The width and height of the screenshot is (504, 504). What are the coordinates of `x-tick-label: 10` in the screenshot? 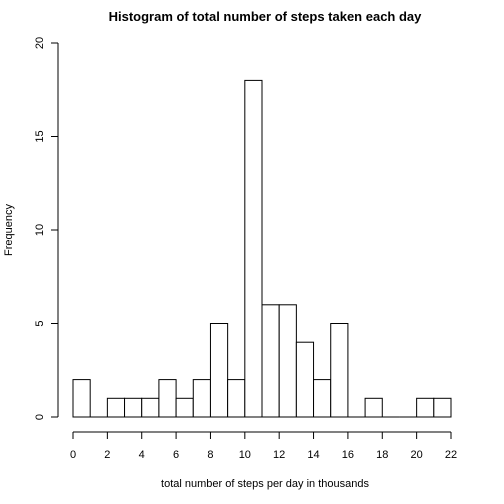 It's located at (245, 455).